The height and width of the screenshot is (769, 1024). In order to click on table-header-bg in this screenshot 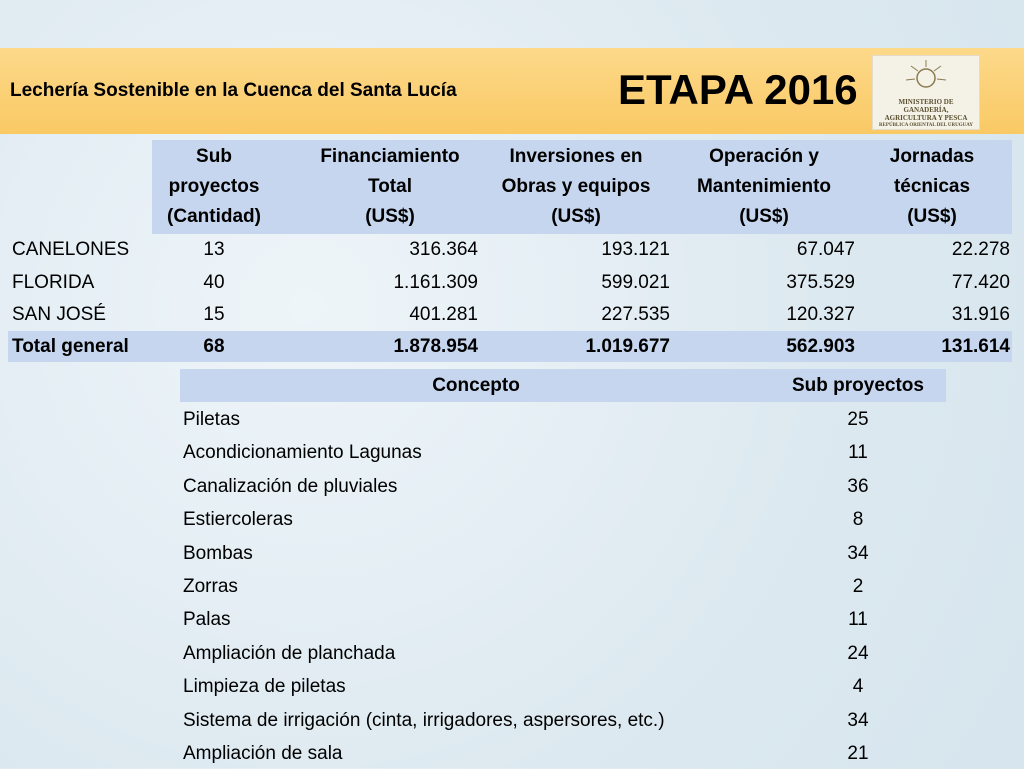, I will do `click(582, 187)`.